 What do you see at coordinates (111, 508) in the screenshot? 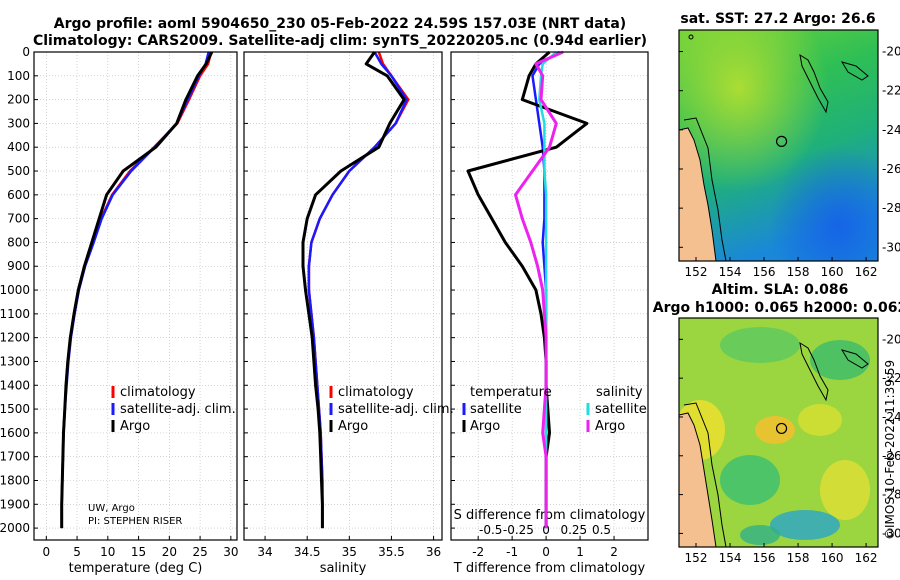
I see `operator-label: UW, Argo` at bounding box center [111, 508].